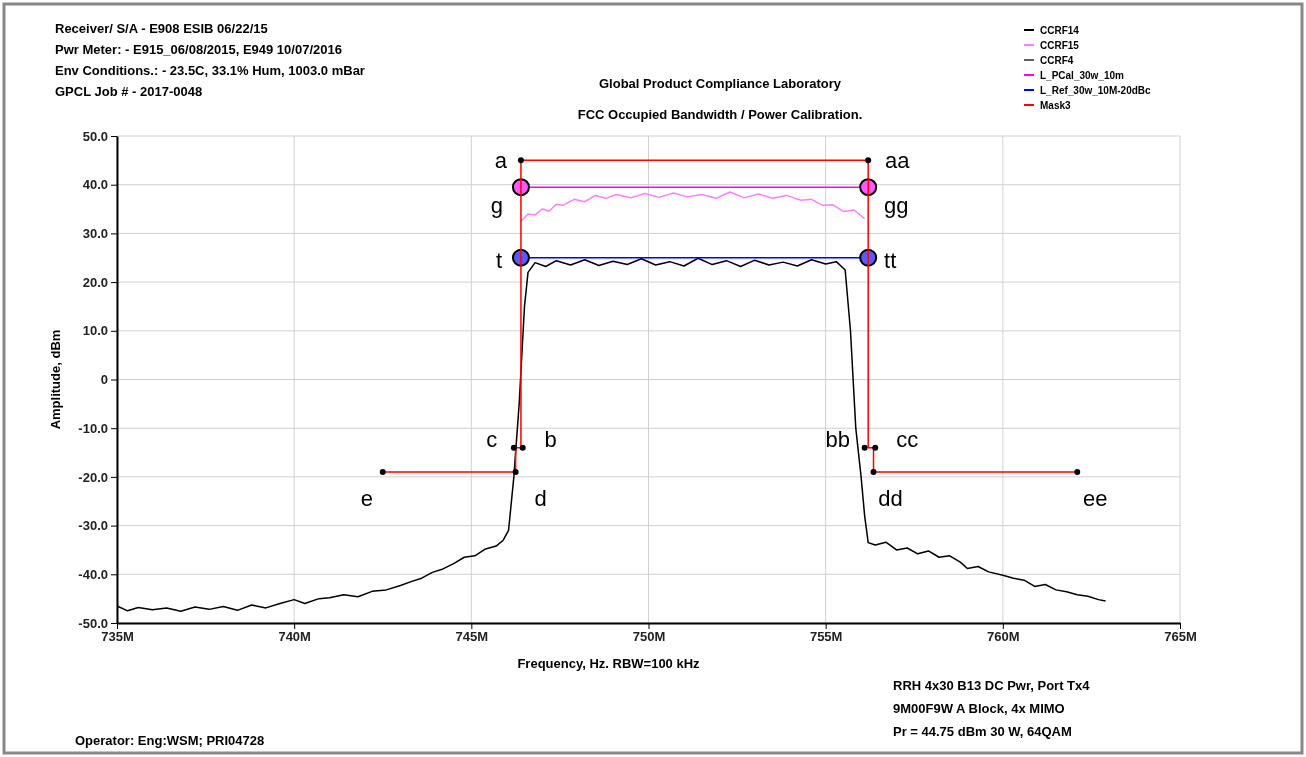  Describe the element at coordinates (1060, 45) in the screenshot. I see `legend-label: CCRF15` at that location.